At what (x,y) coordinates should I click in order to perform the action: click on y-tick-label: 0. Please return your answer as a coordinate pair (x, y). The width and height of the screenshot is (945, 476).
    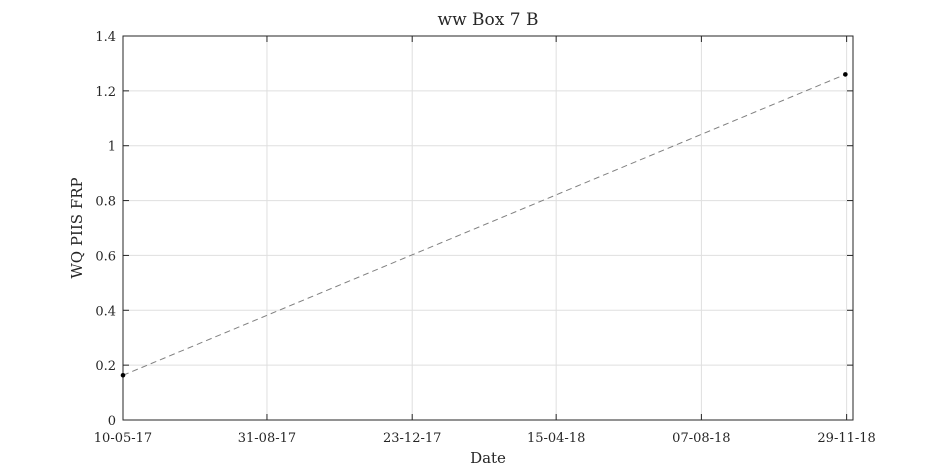
    Looking at the image, I should click on (112, 421).